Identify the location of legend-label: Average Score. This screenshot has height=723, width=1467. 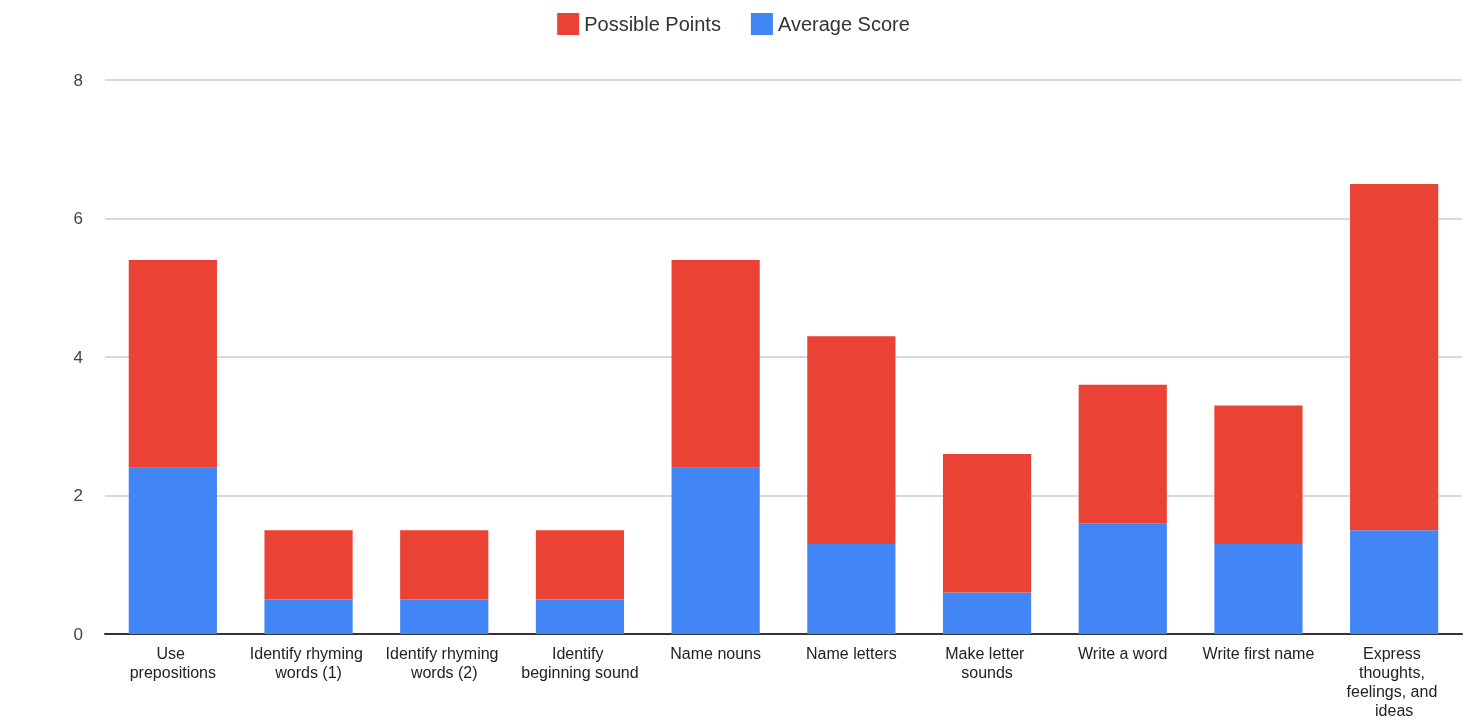
(843, 24).